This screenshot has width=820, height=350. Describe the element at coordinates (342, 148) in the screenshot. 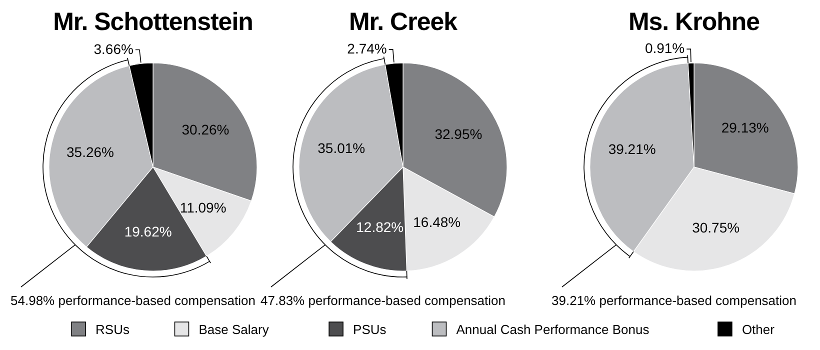

I see `data-label: 35.01%` at that location.